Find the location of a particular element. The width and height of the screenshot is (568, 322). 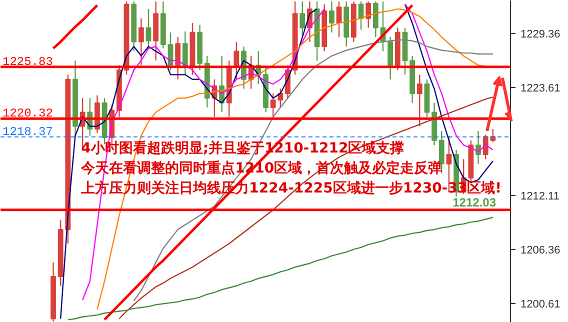

y-tick-label: 1206.36 is located at coordinates (540, 250).